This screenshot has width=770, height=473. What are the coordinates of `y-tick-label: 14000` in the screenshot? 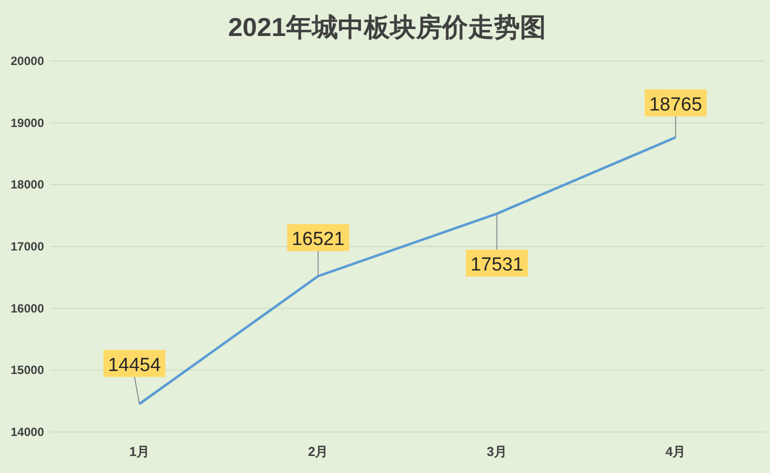 It's located at (27, 432).